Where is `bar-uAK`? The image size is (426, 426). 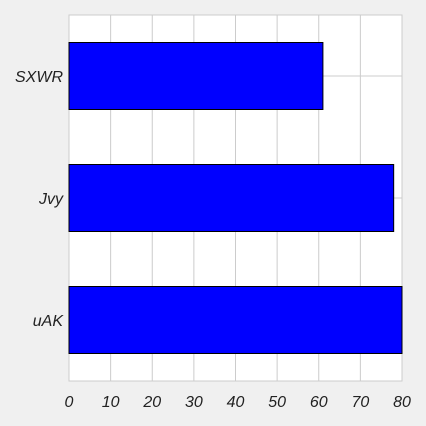 bar-uAK is located at coordinates (235, 320).